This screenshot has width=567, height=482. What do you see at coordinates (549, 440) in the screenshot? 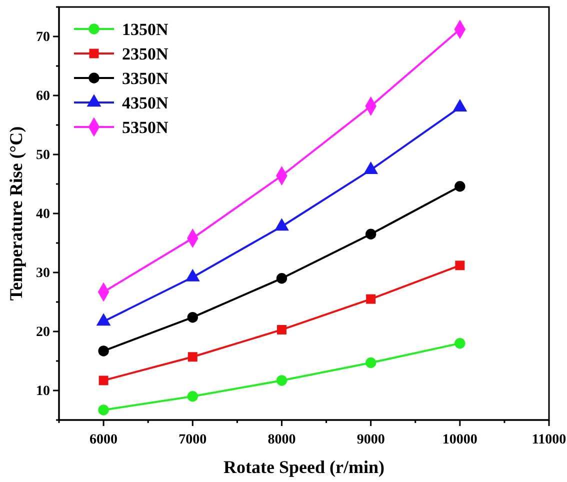
I see `x-tick-label: 11000` at bounding box center [549, 440].